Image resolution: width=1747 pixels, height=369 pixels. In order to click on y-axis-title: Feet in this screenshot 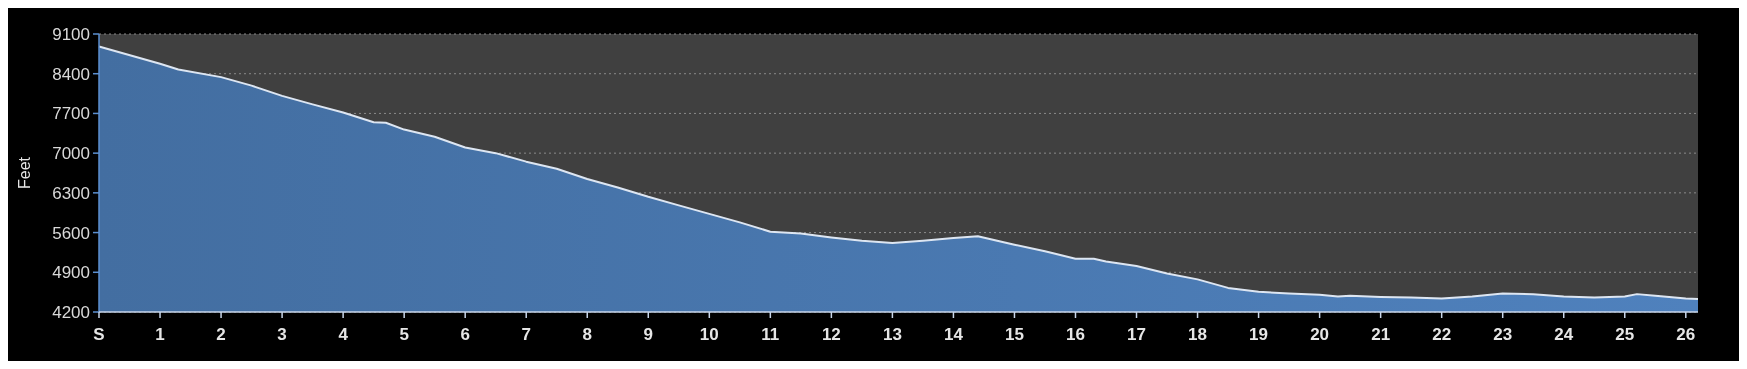, I will do `click(24, 173)`.